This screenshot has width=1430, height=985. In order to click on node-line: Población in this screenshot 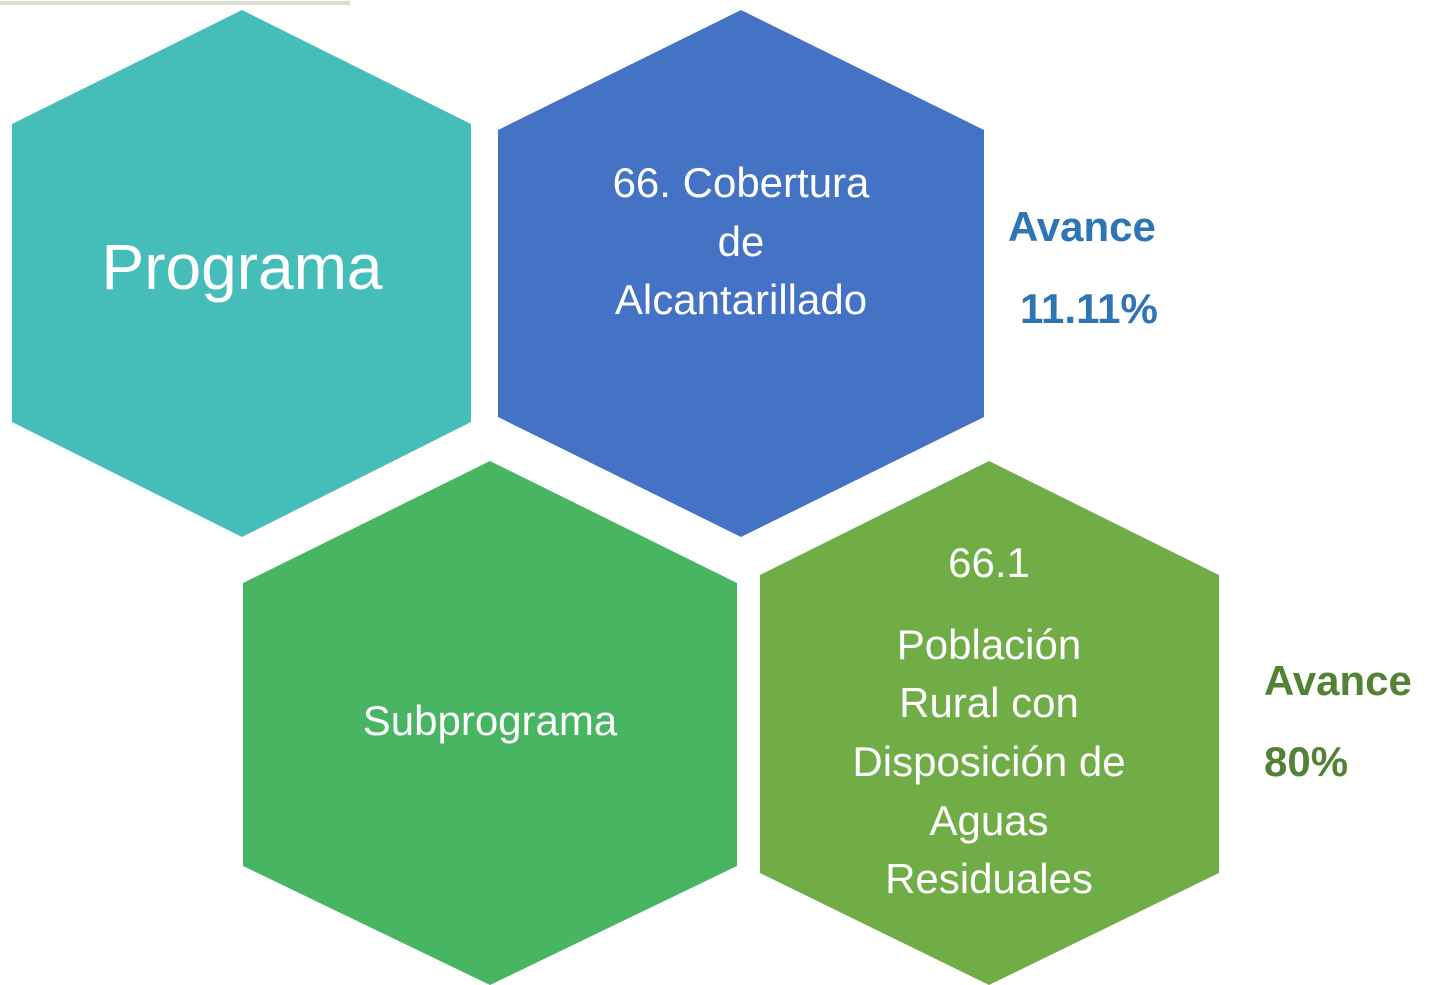, I will do `click(989, 644)`.